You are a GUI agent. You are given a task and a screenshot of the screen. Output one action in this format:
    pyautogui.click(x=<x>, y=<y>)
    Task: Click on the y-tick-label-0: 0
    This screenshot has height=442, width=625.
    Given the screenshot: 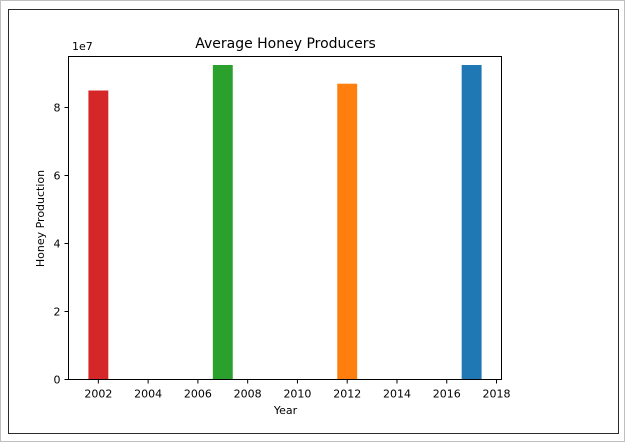 What is the action you would take?
    pyautogui.click(x=57, y=380)
    